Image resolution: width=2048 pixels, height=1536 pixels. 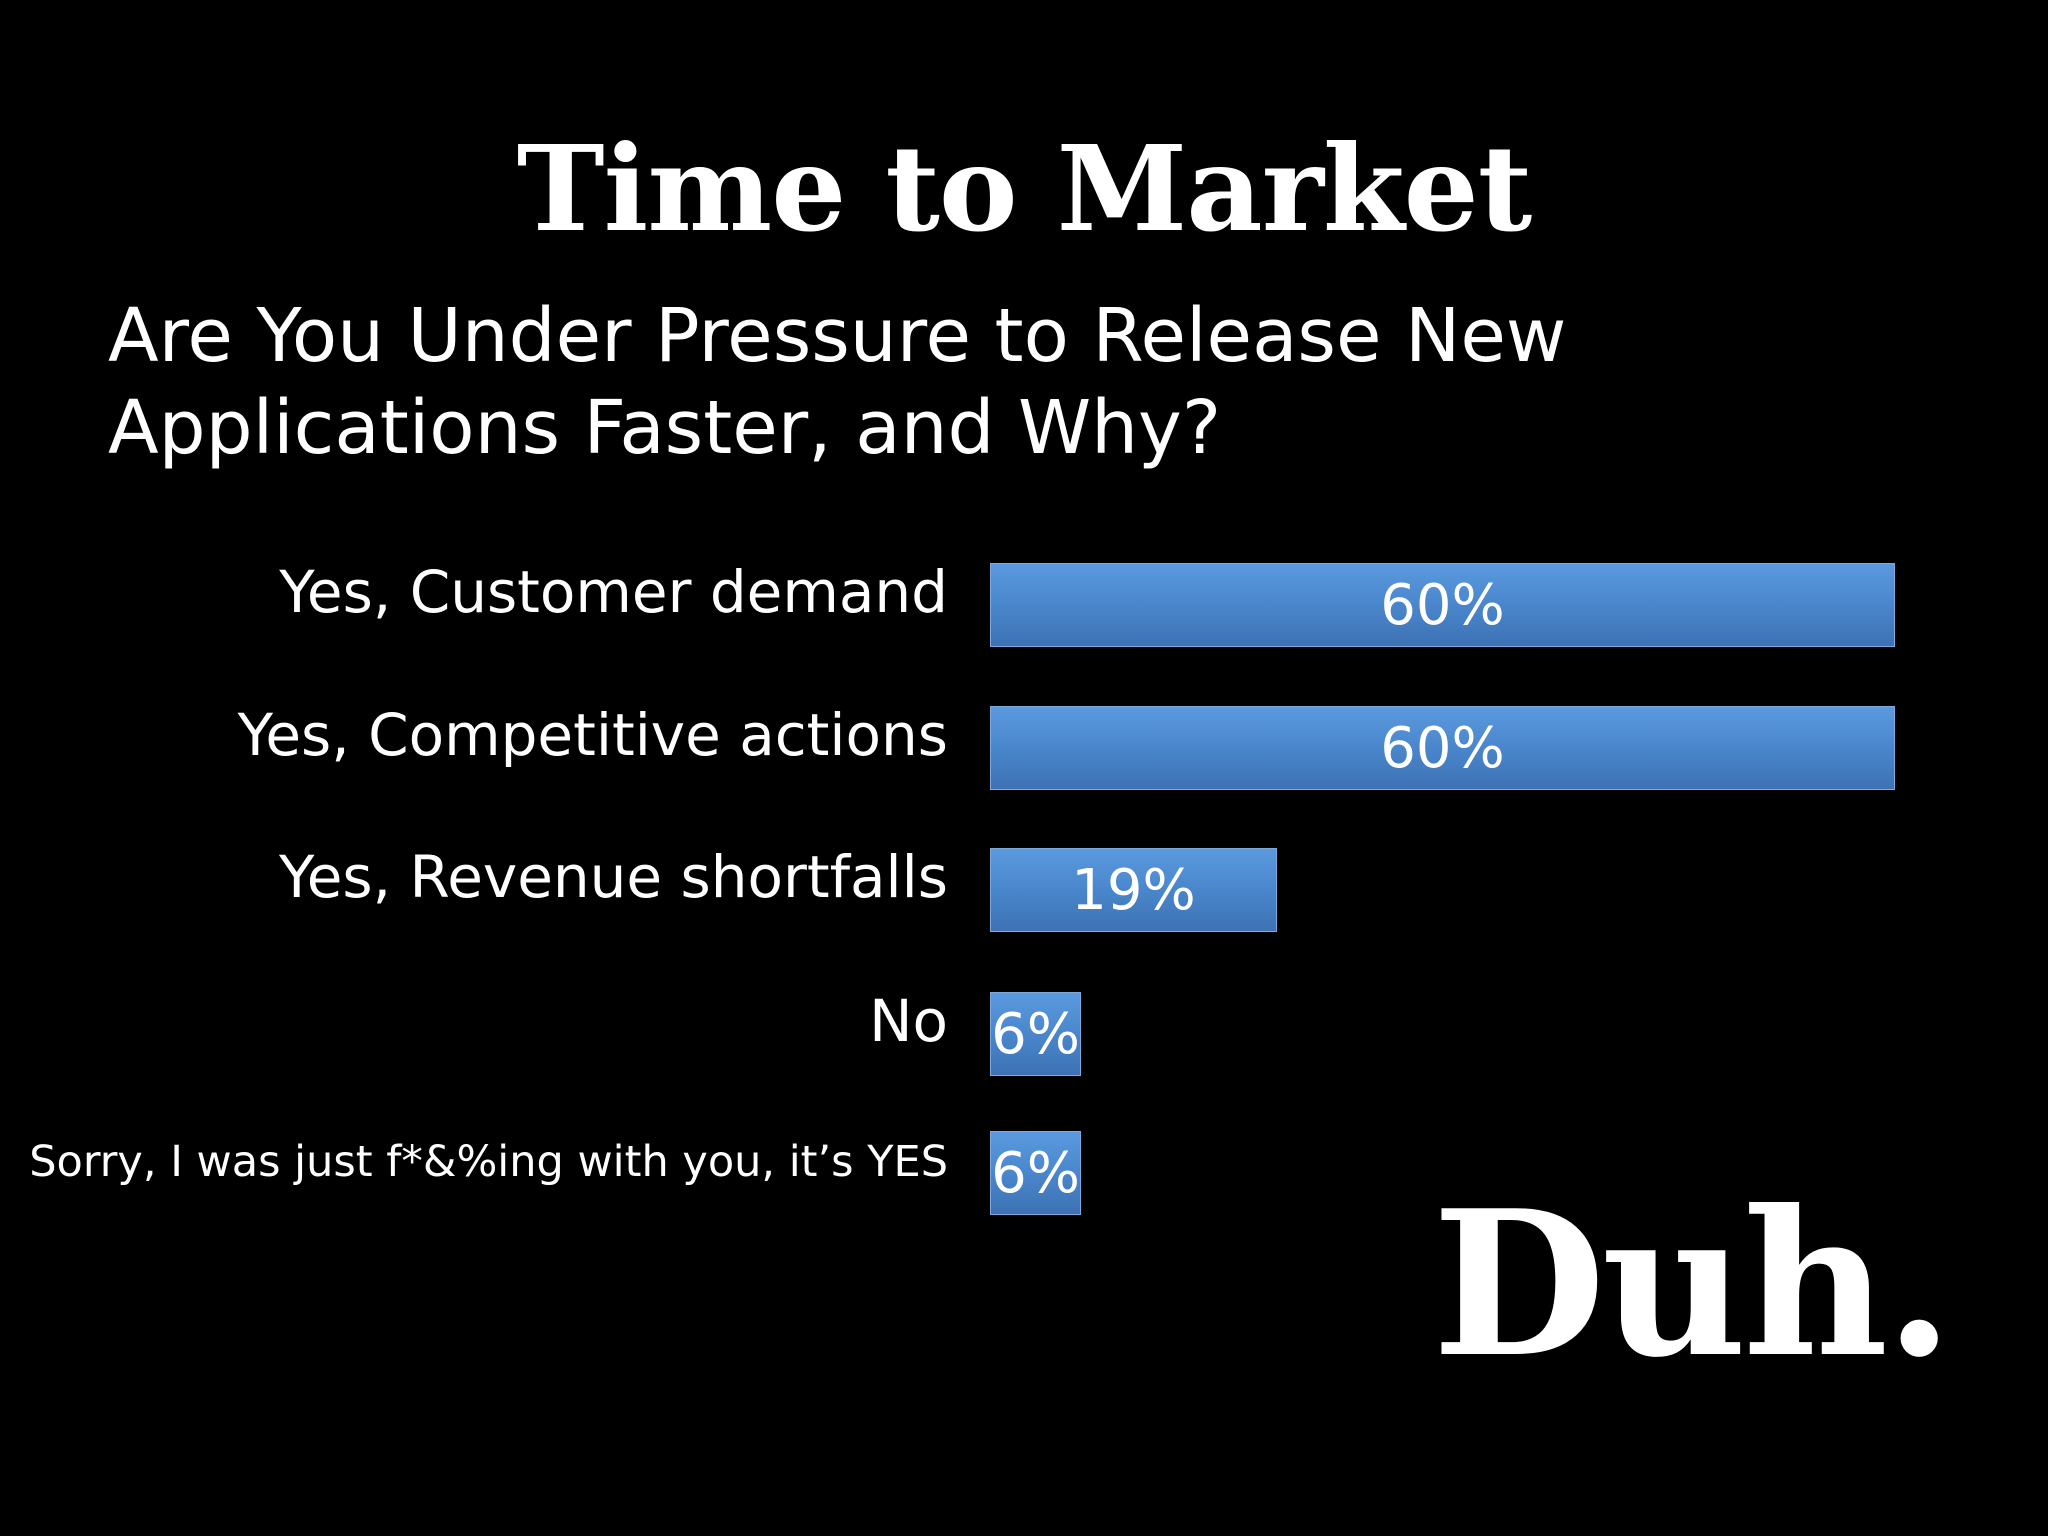 I want to click on bar-label: Yes, Customer demand, so click(x=613, y=592).